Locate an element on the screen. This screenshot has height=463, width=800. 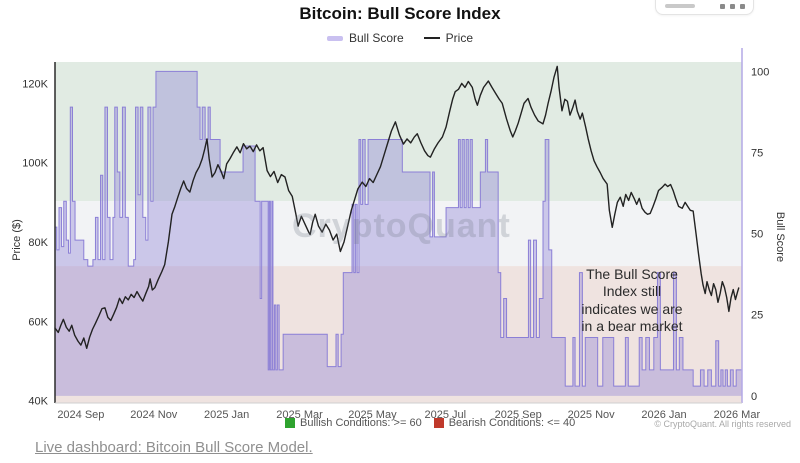
toolbar-icons is located at coordinates (732, 6).